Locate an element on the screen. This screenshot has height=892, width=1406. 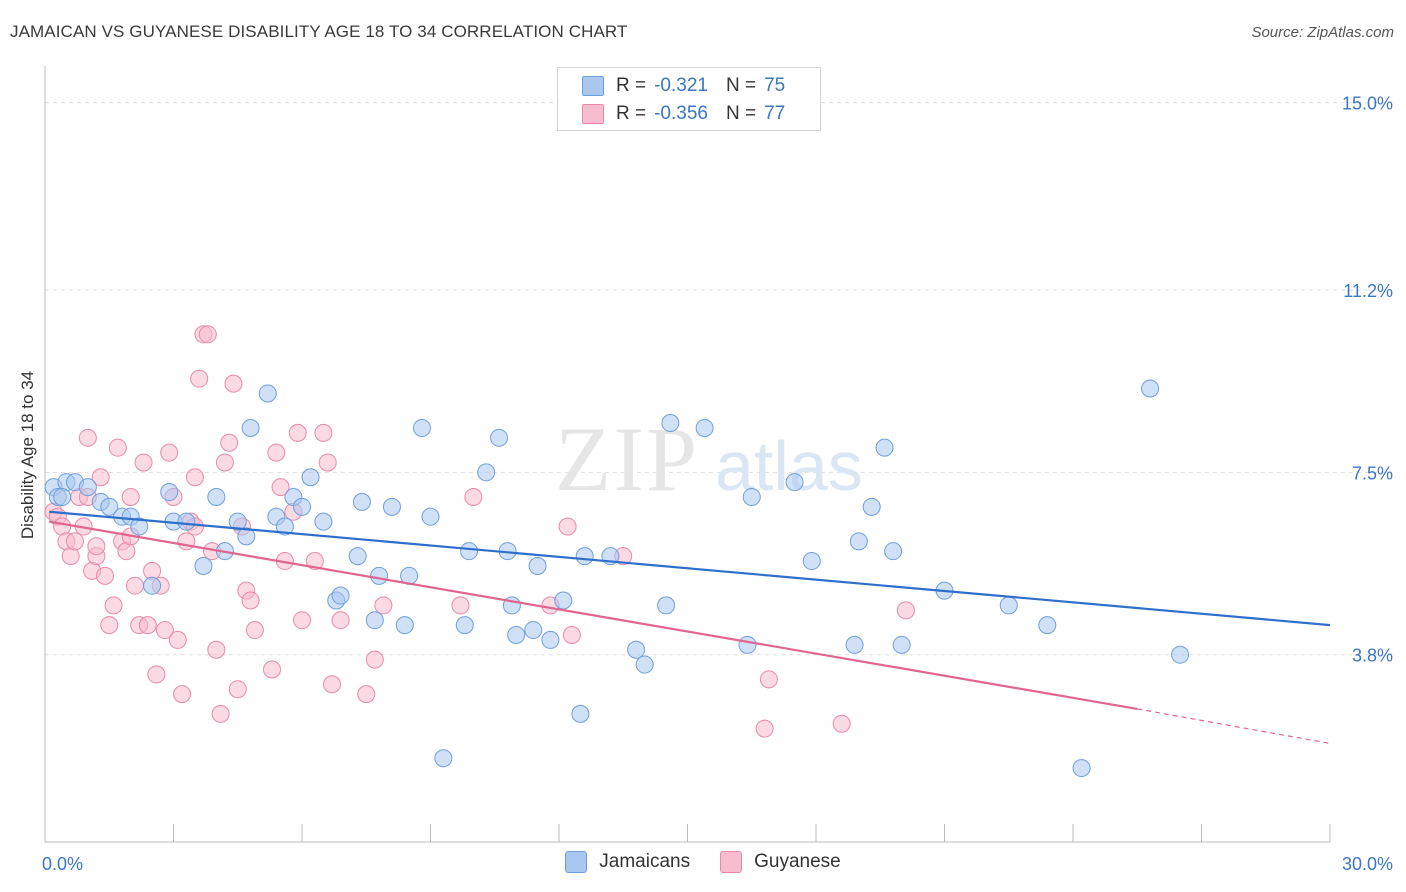
legend-row-guyanese: R = -0.356 N = 77 is located at coordinates (683, 114).